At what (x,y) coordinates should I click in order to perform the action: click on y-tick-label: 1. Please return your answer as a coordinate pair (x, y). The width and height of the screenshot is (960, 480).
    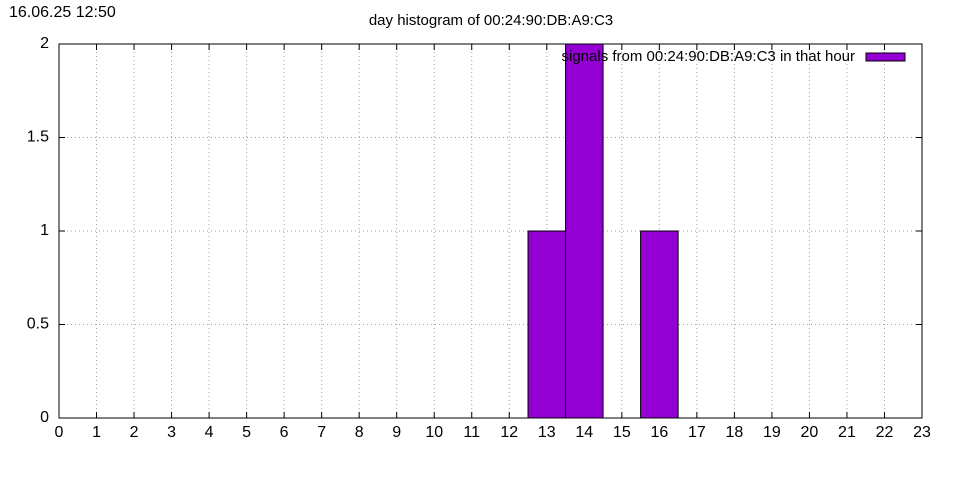
    Looking at the image, I should click on (44, 230).